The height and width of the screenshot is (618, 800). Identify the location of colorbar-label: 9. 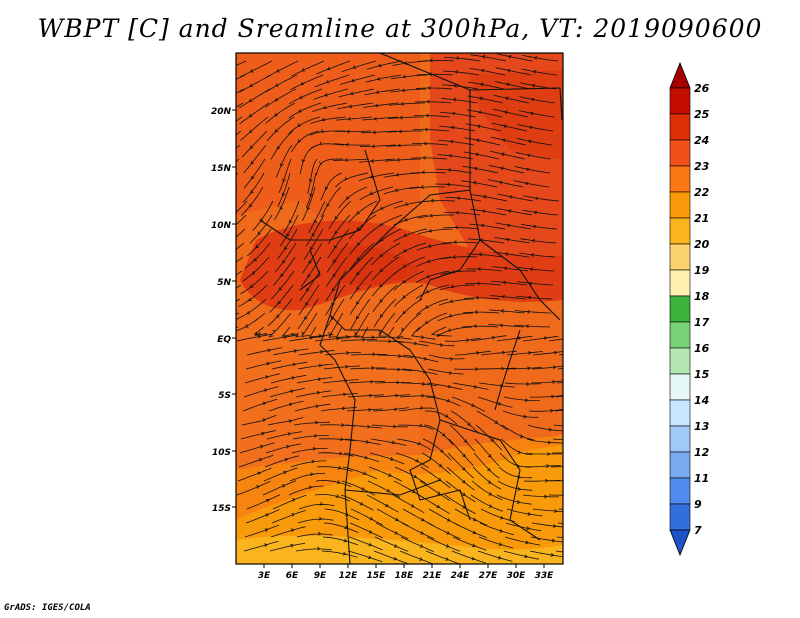
(698, 504).